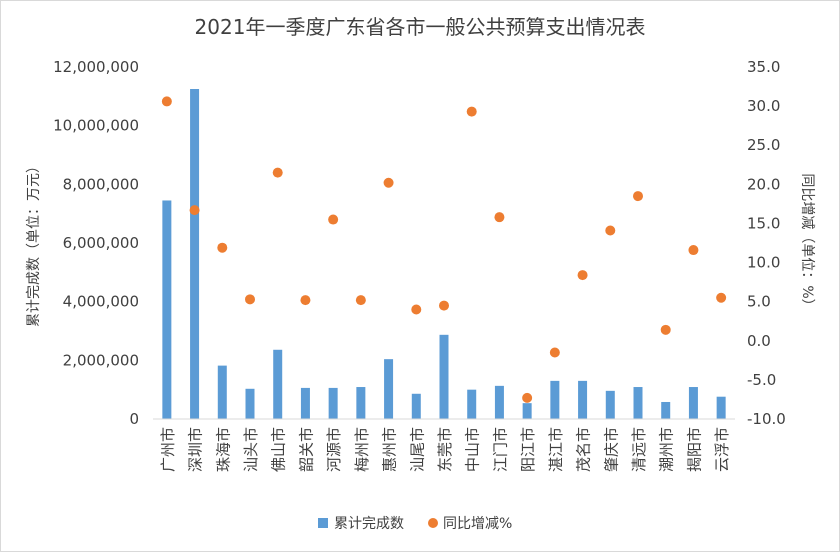 The width and height of the screenshot is (840, 552). I want to click on right-tick-label: 35.0, so click(763, 67).